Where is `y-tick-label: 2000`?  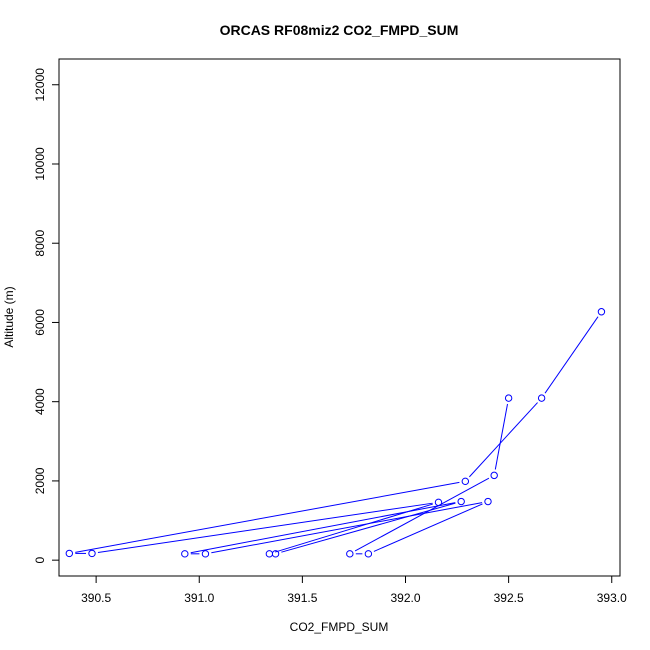
y-tick-label: 2000 is located at coordinates (40, 480).